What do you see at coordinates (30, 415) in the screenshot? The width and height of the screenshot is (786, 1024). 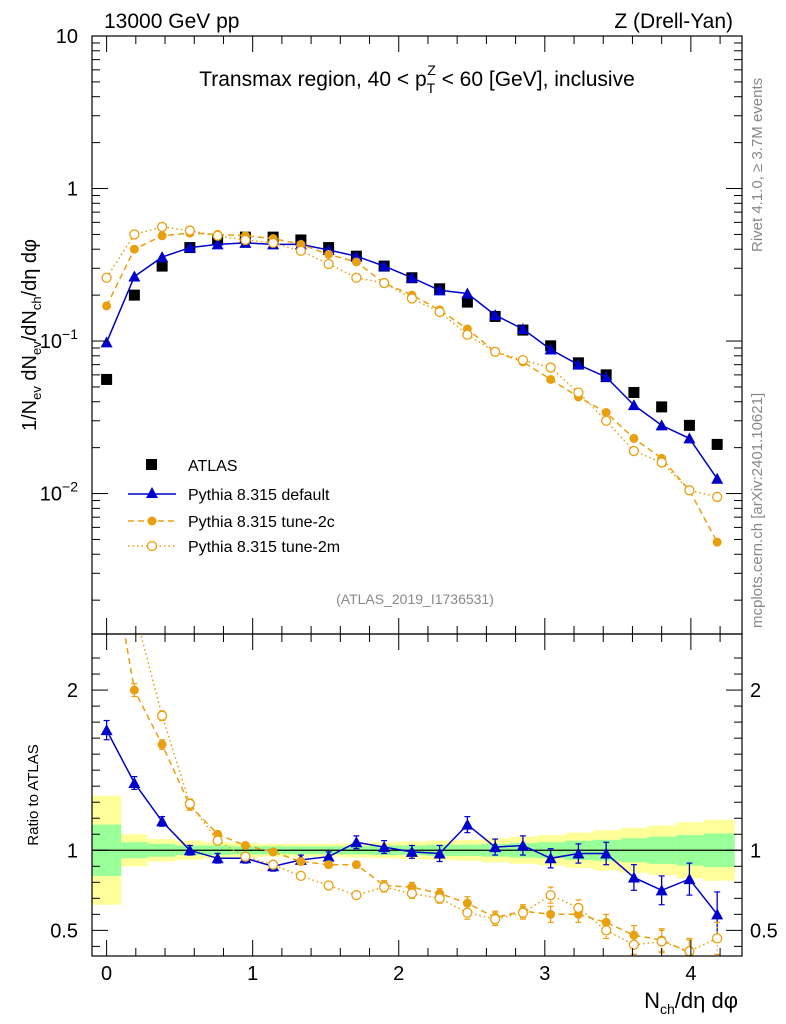 I see `ylabel-p0: 1/N` at bounding box center [30, 415].